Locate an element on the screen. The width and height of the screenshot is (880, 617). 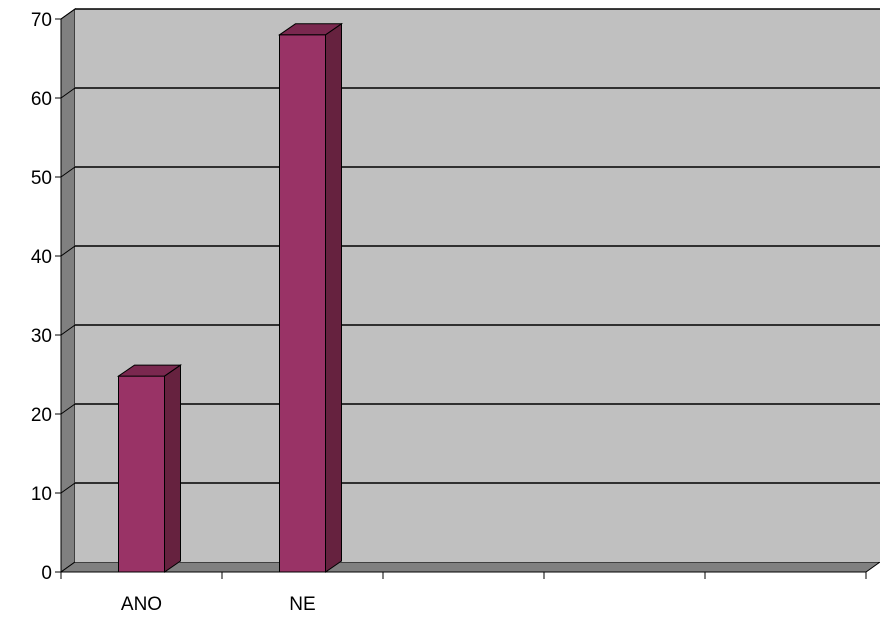
x-category-label: NE is located at coordinates (302, 604).